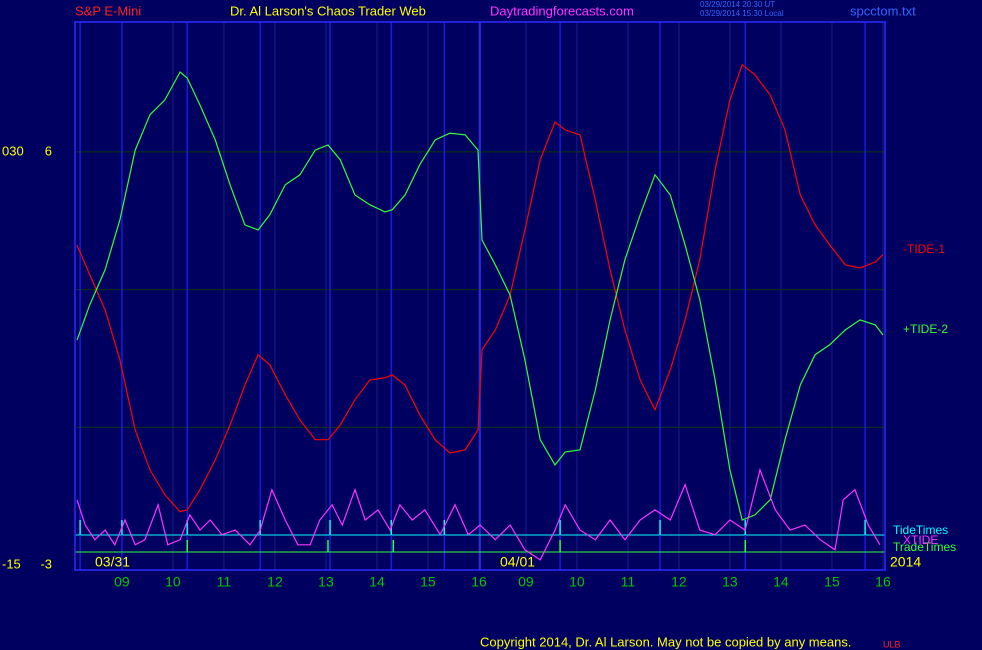 The height and width of the screenshot is (650, 982). I want to click on series-line, so click(478, 514).